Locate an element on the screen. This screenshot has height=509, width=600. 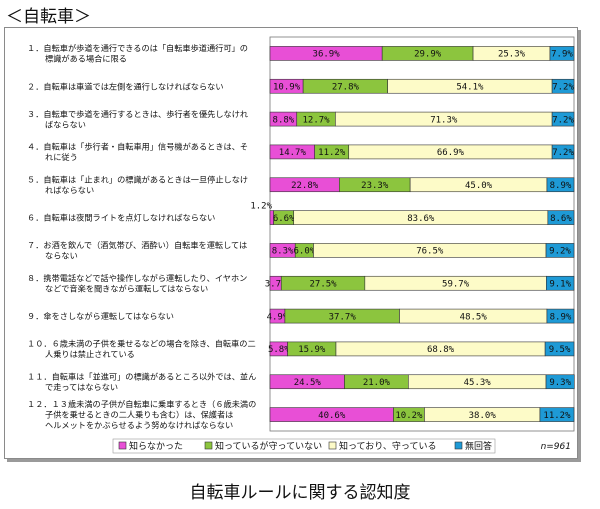
category-label: ヘルメットをかぶらせるよう努めなければならない is located at coordinates (139, 425).